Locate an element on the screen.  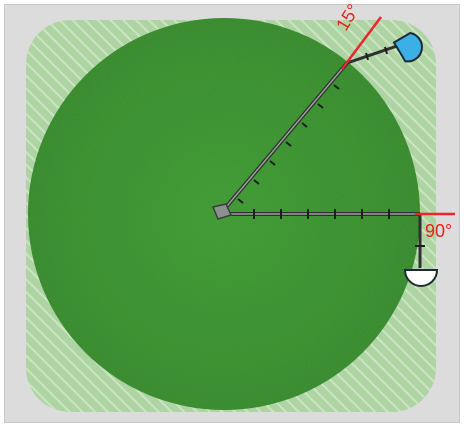
start-angle-marker is located at coordinates (361, 43).